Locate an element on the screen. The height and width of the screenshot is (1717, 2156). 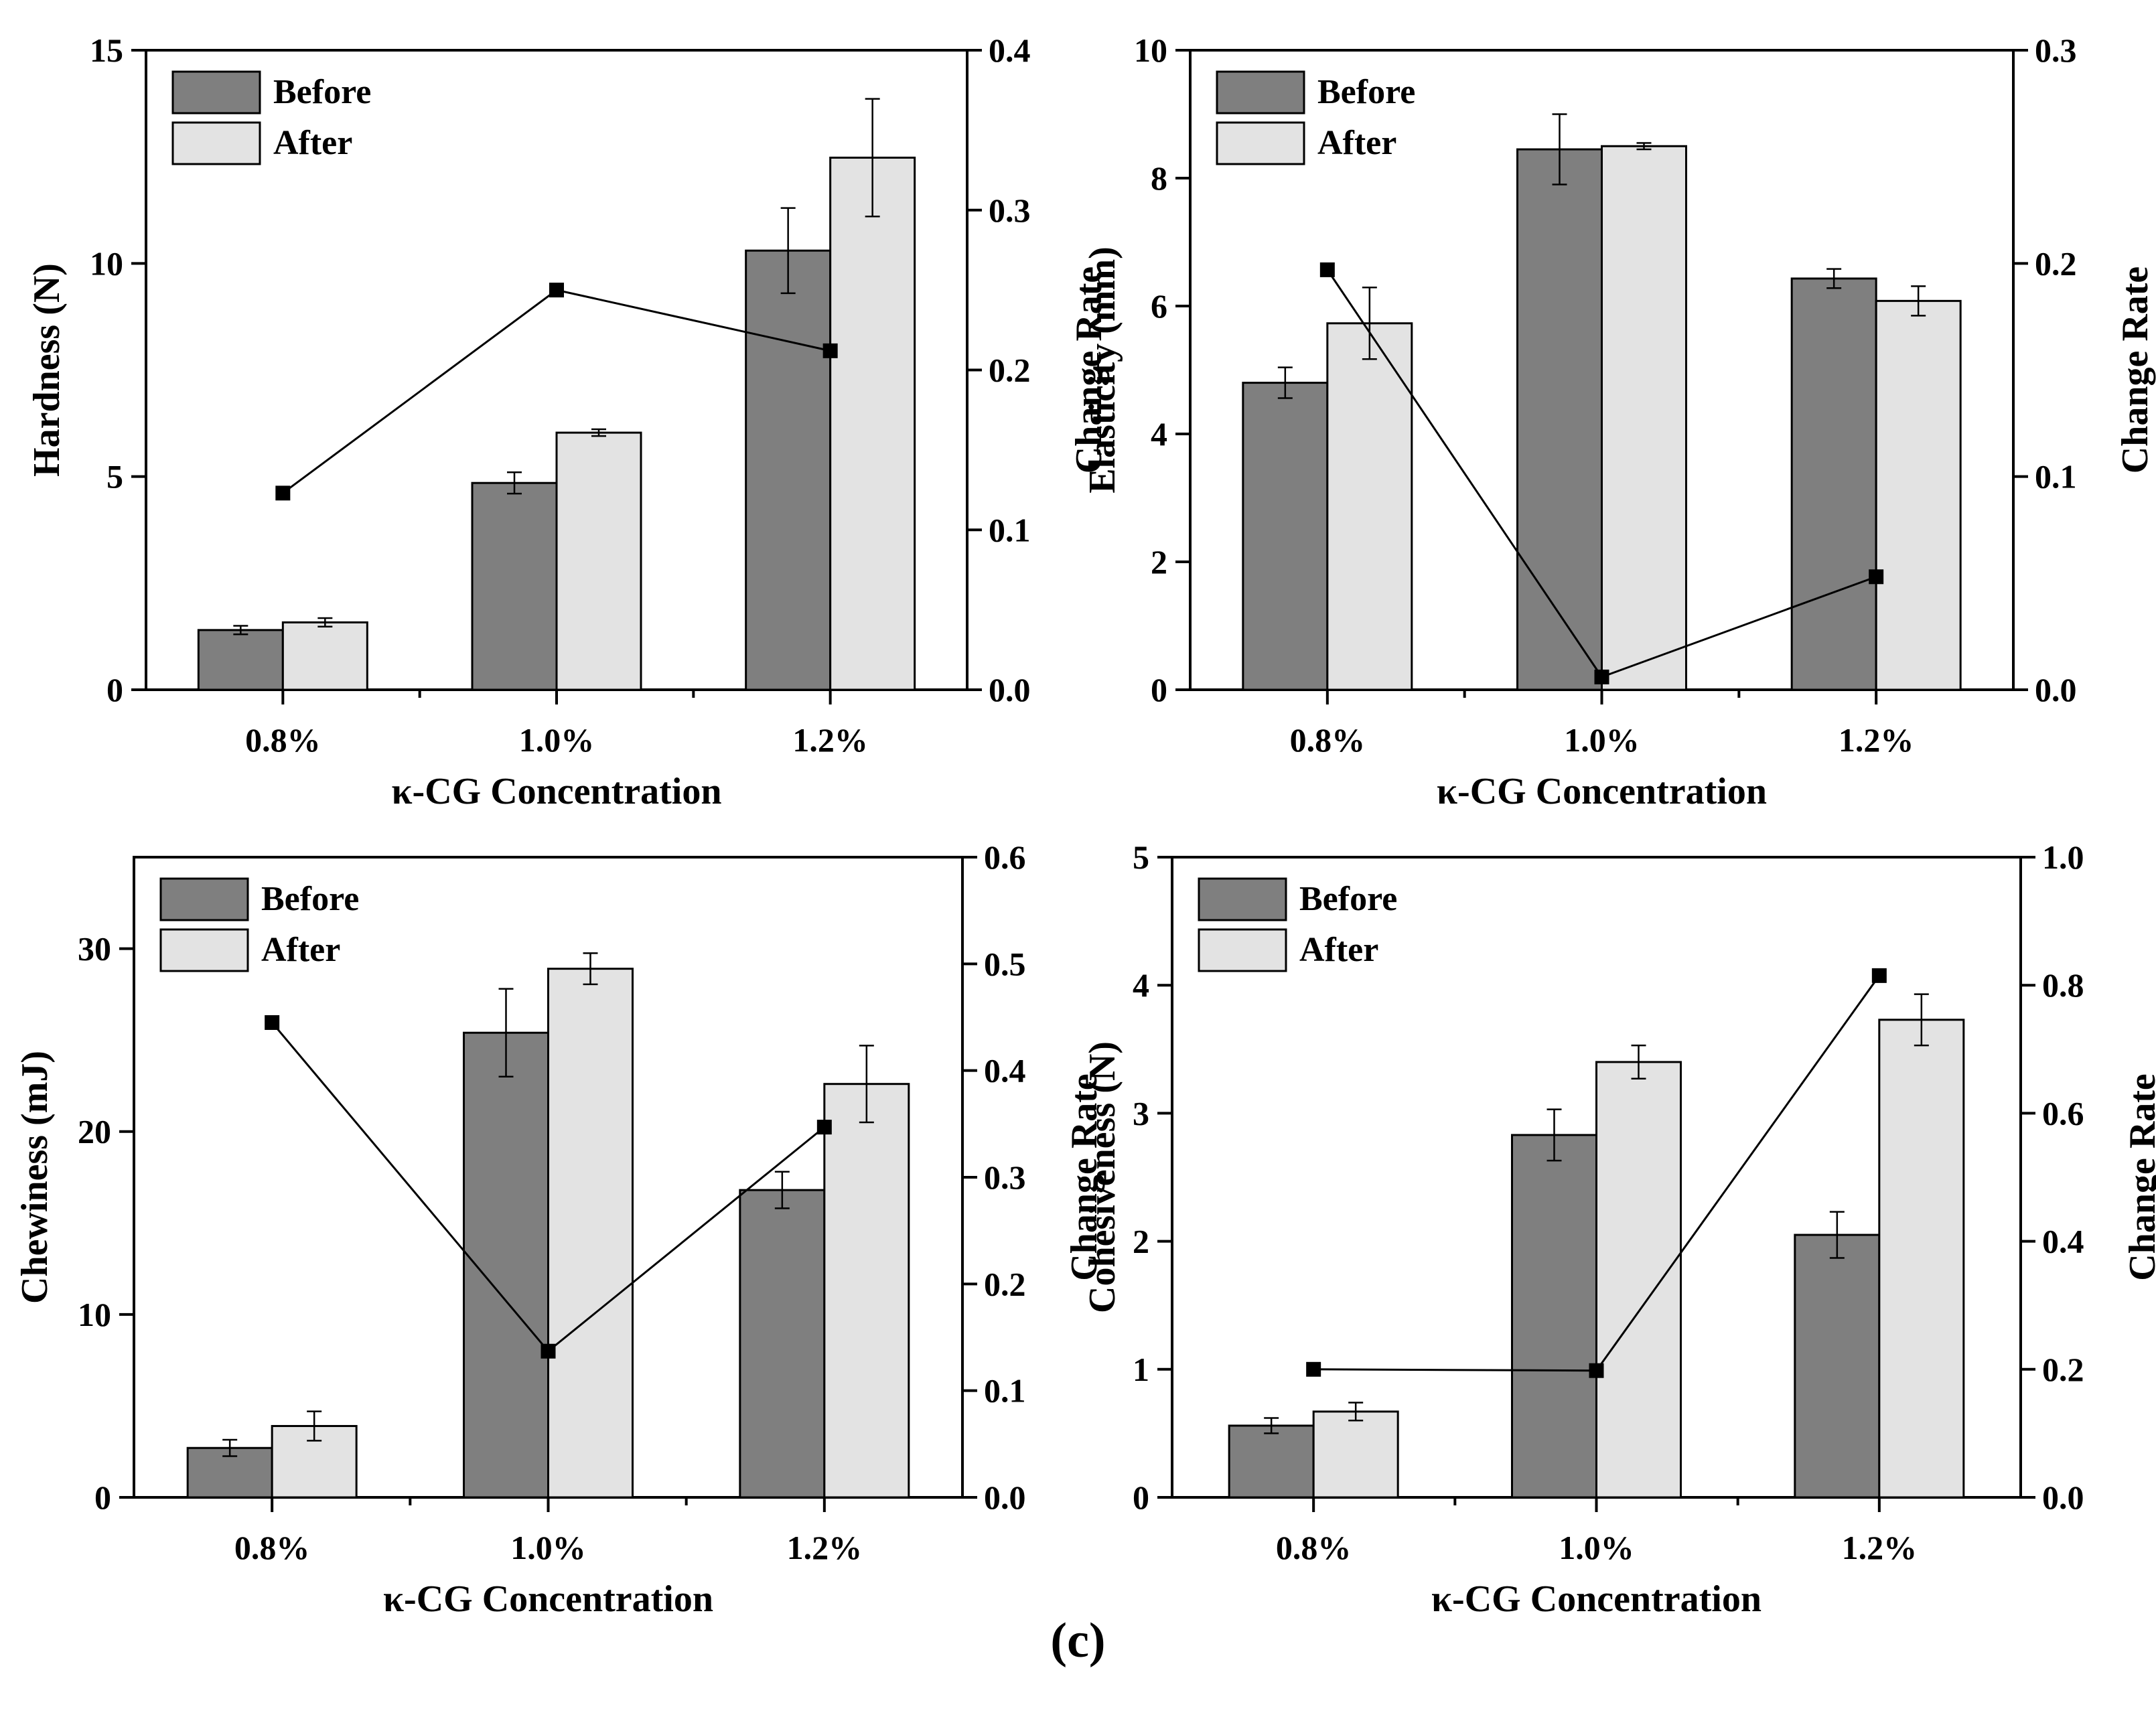
y2-tick-label: 0.8 is located at coordinates (2063, 985).